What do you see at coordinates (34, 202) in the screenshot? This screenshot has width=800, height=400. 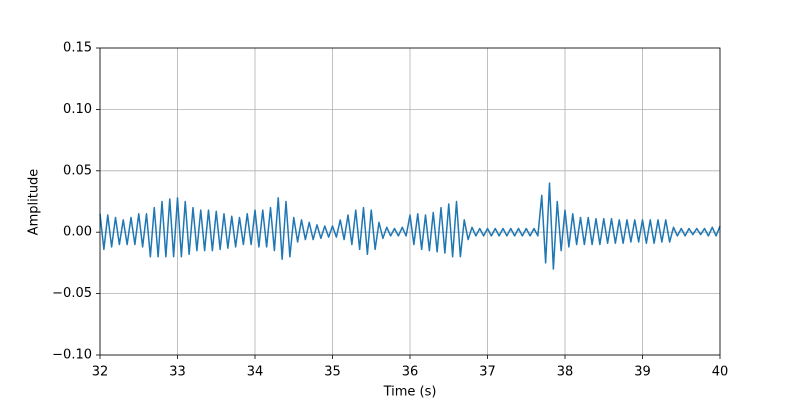 I see `y-axis-label: Amplitude` at bounding box center [34, 202].